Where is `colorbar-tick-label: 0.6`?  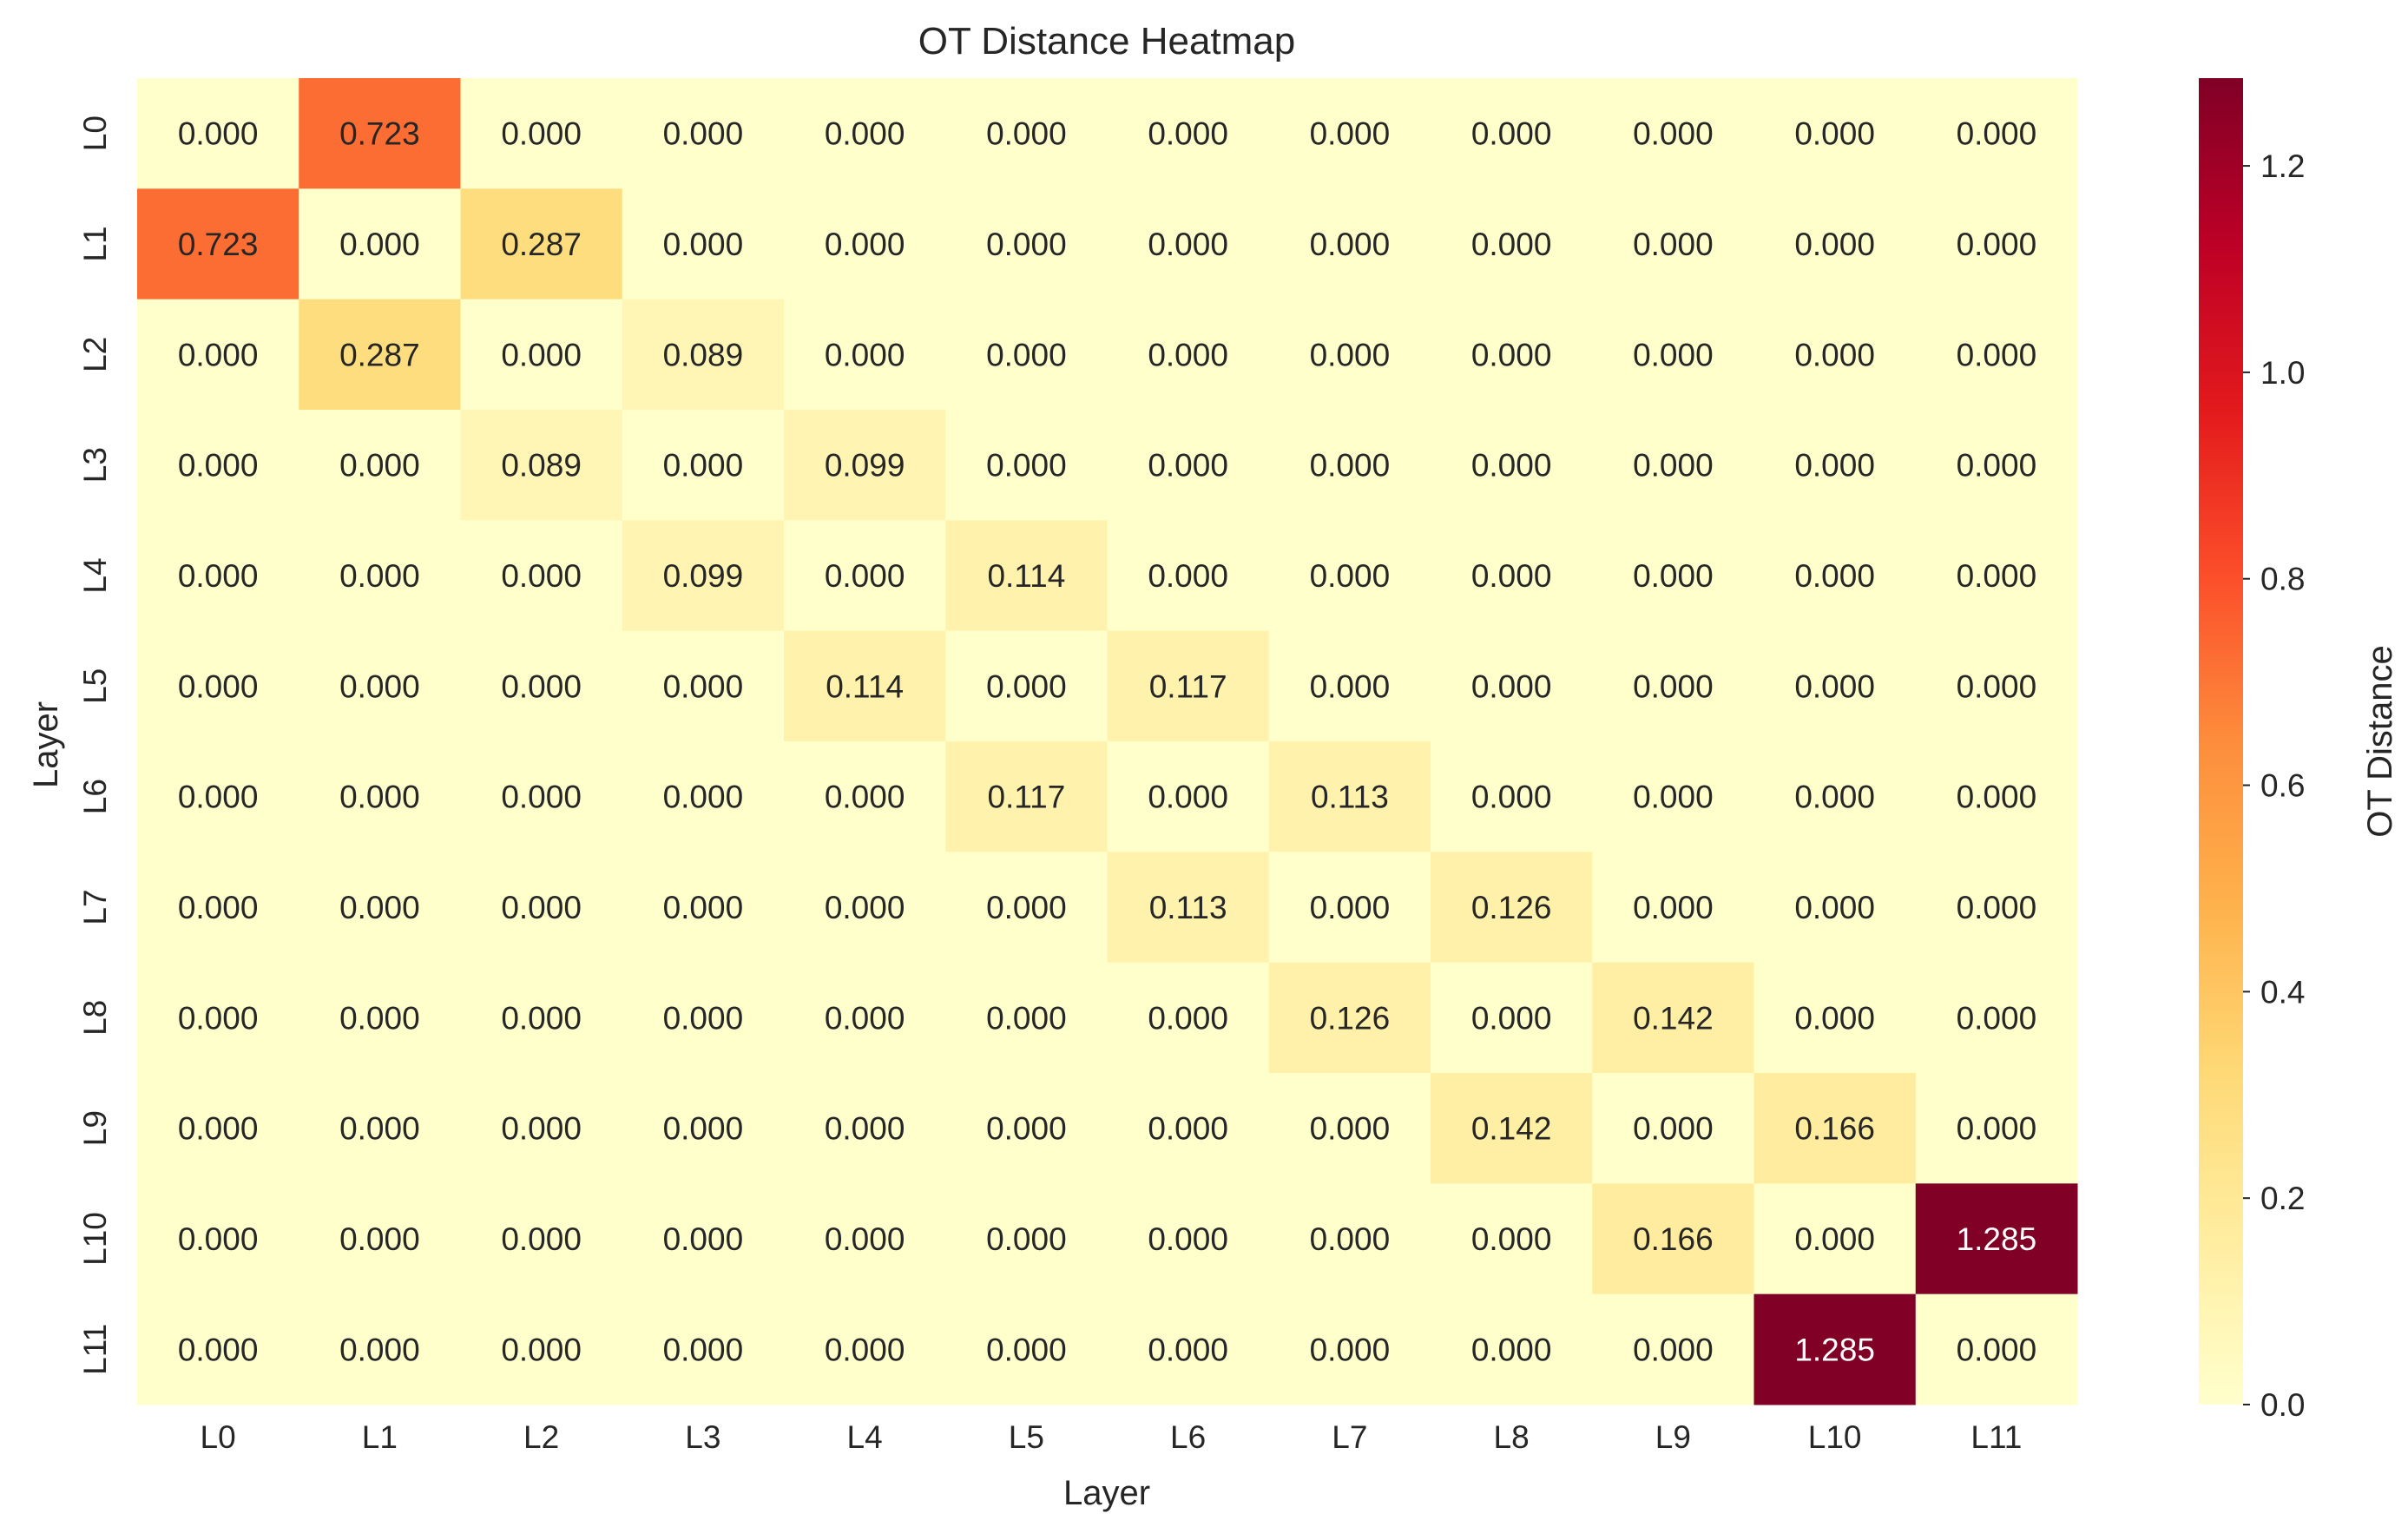 colorbar-tick-label: 0.6 is located at coordinates (2282, 786).